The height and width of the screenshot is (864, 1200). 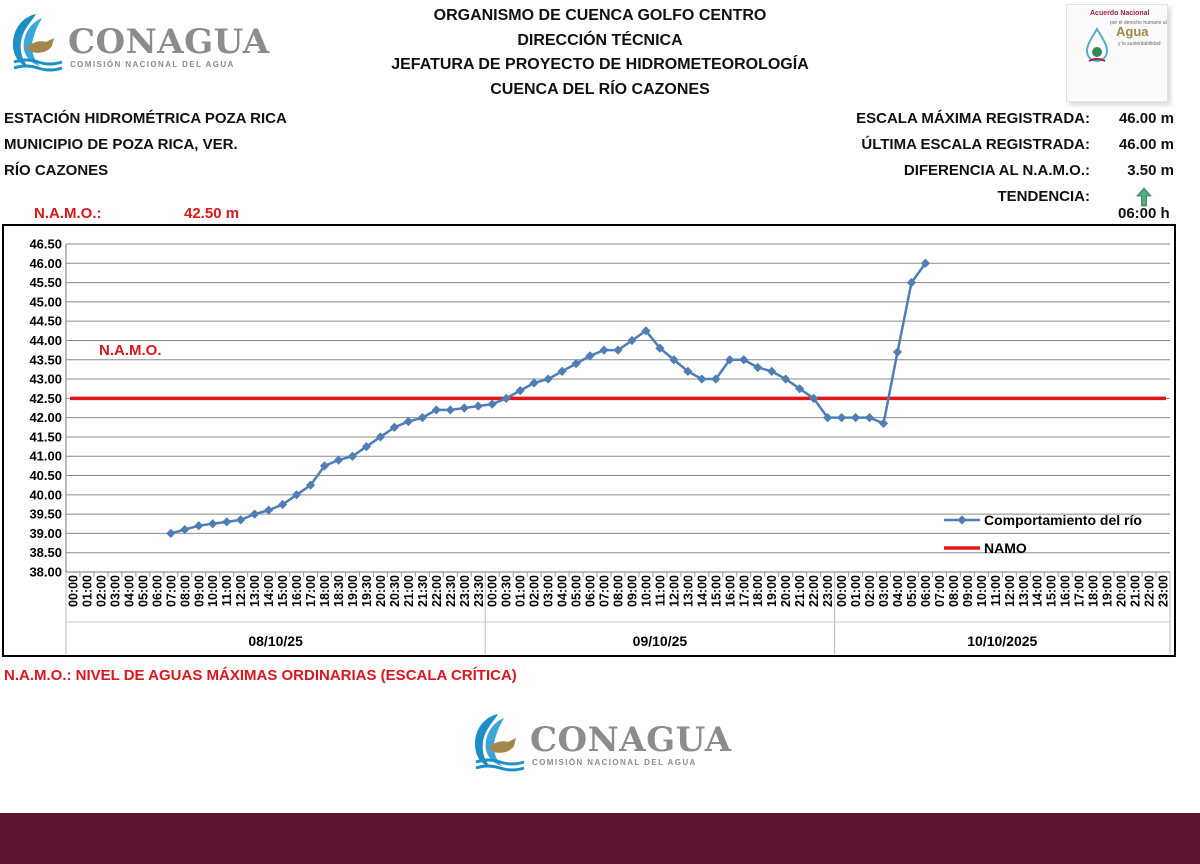 I want to click on x-tick-label: 23:30, so click(x=479, y=591).